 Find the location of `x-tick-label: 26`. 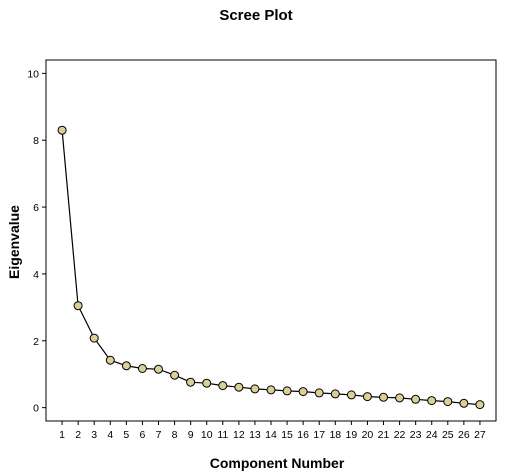

x-tick-label: 26 is located at coordinates (464, 435).